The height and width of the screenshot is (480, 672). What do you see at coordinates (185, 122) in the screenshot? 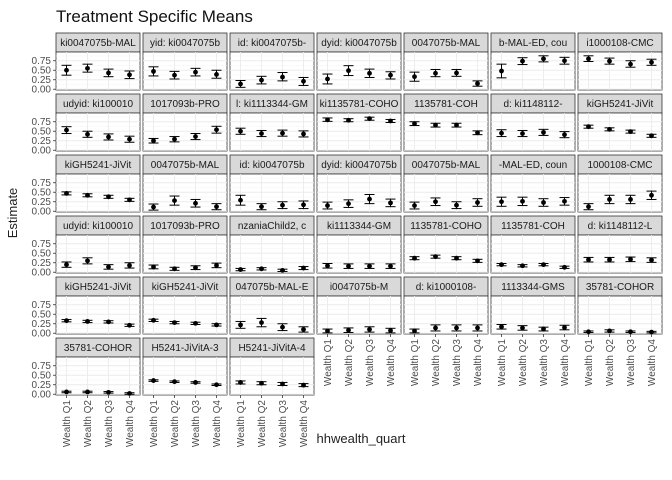
I see `facet-panel: 1017093b-PRO` at bounding box center [185, 122].